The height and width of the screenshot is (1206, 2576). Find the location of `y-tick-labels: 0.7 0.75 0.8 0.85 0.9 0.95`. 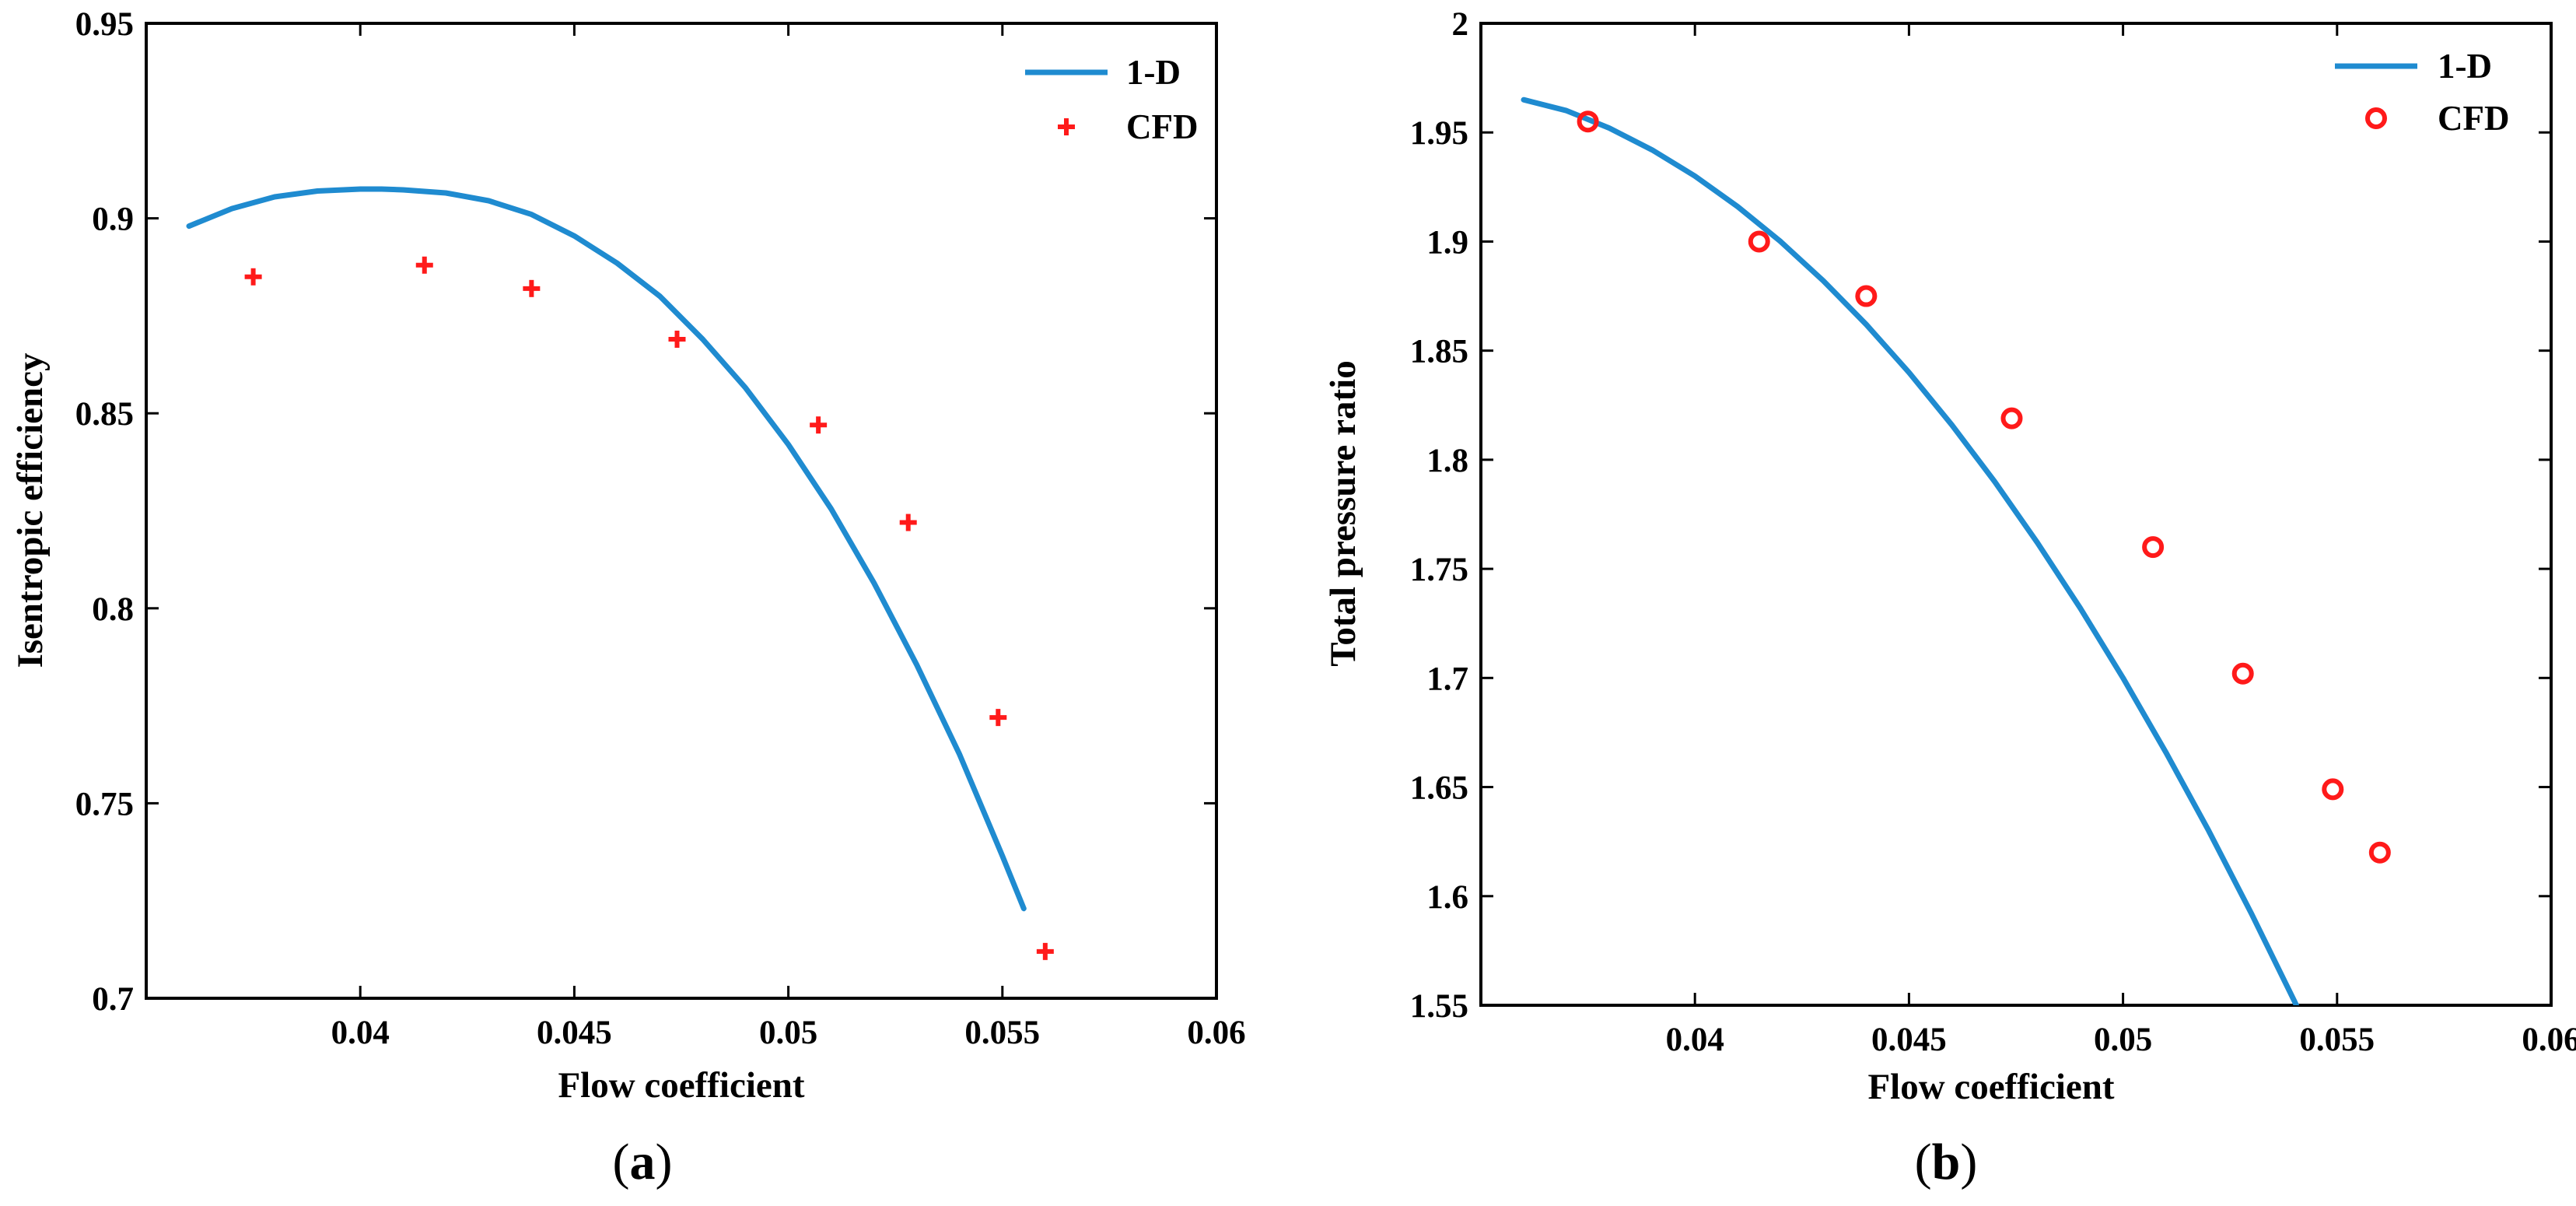

y-tick-labels: 0.7 0.75 0.8 0.85 0.9 0.95 is located at coordinates (104, 512).